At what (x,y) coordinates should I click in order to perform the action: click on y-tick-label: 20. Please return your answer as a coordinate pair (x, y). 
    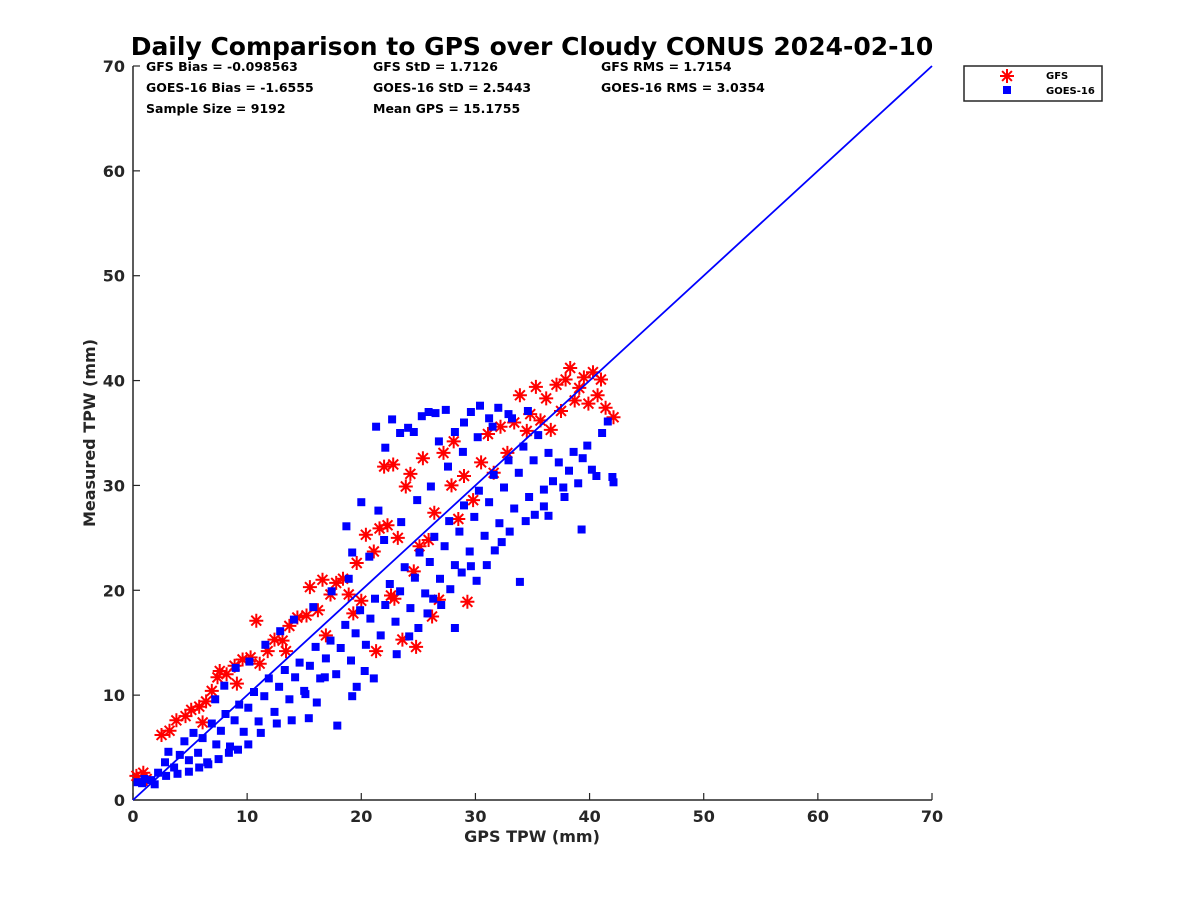
    Looking at the image, I should click on (114, 590).